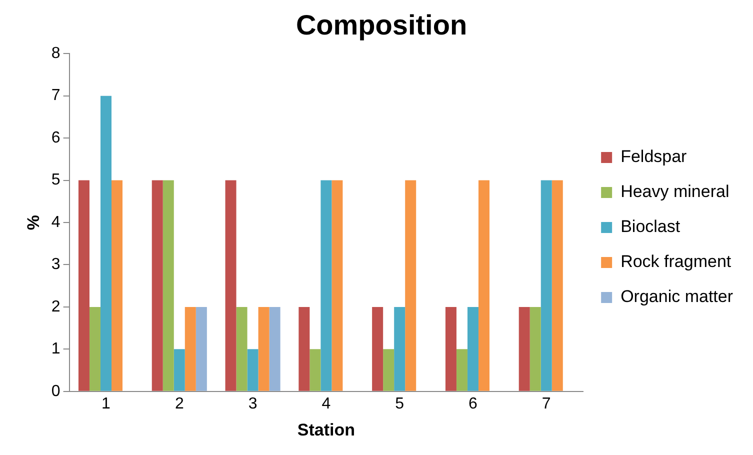 The image size is (753, 455). What do you see at coordinates (55, 222) in the screenshot?
I see `y-tick-label: 4` at bounding box center [55, 222].